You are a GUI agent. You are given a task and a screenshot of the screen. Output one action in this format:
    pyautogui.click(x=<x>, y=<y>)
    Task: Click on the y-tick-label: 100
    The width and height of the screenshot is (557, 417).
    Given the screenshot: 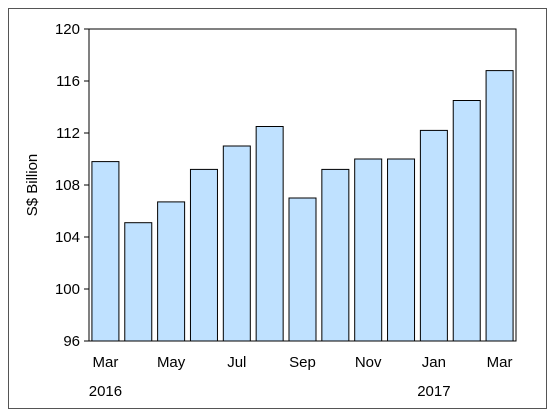 What is the action you would take?
    pyautogui.click(x=67, y=289)
    